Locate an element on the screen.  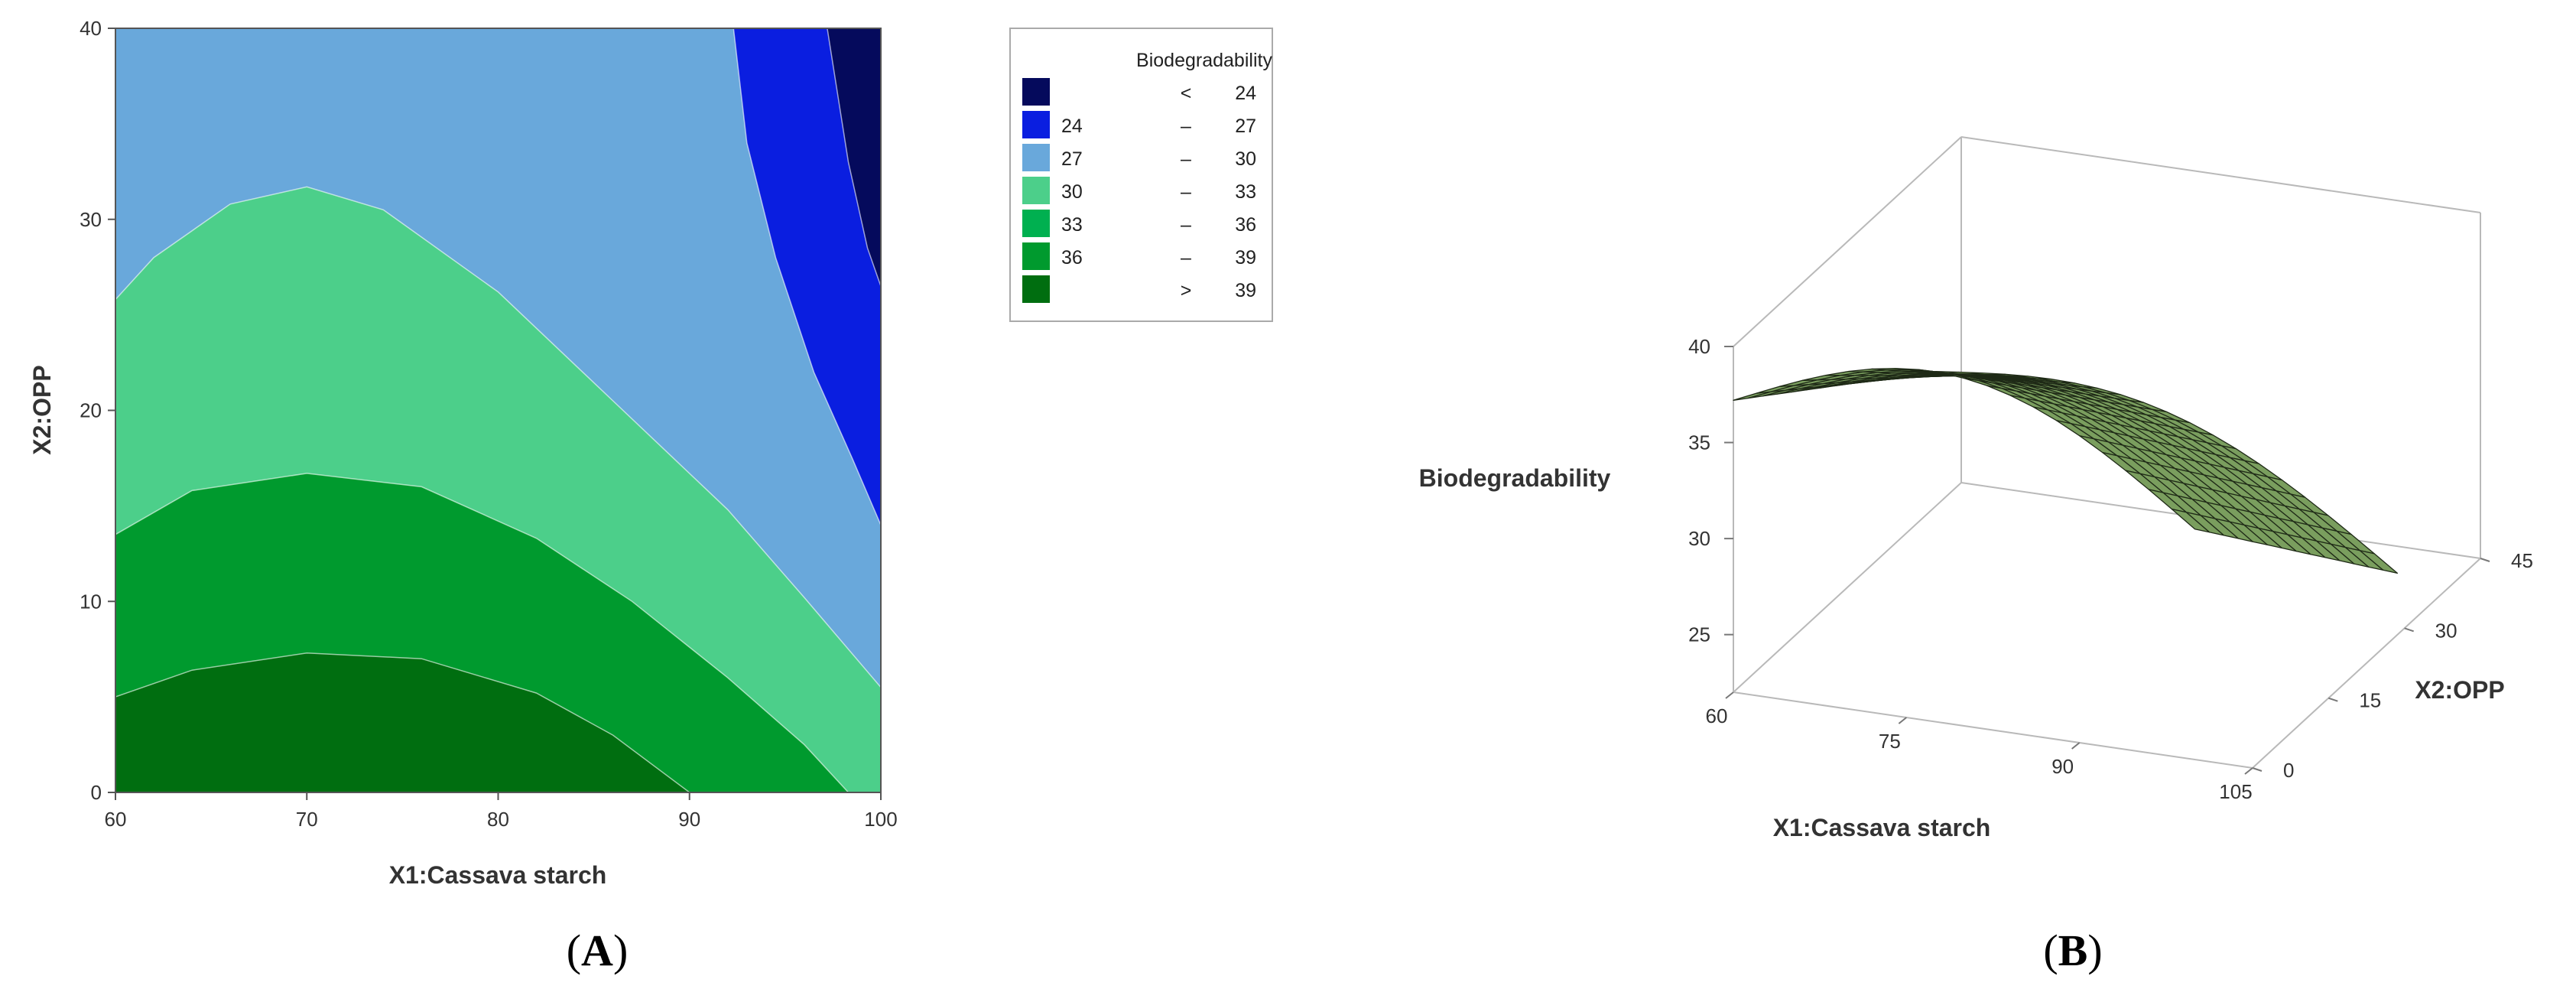
surface-y-tick-label: 45 is located at coordinates (2522, 560).